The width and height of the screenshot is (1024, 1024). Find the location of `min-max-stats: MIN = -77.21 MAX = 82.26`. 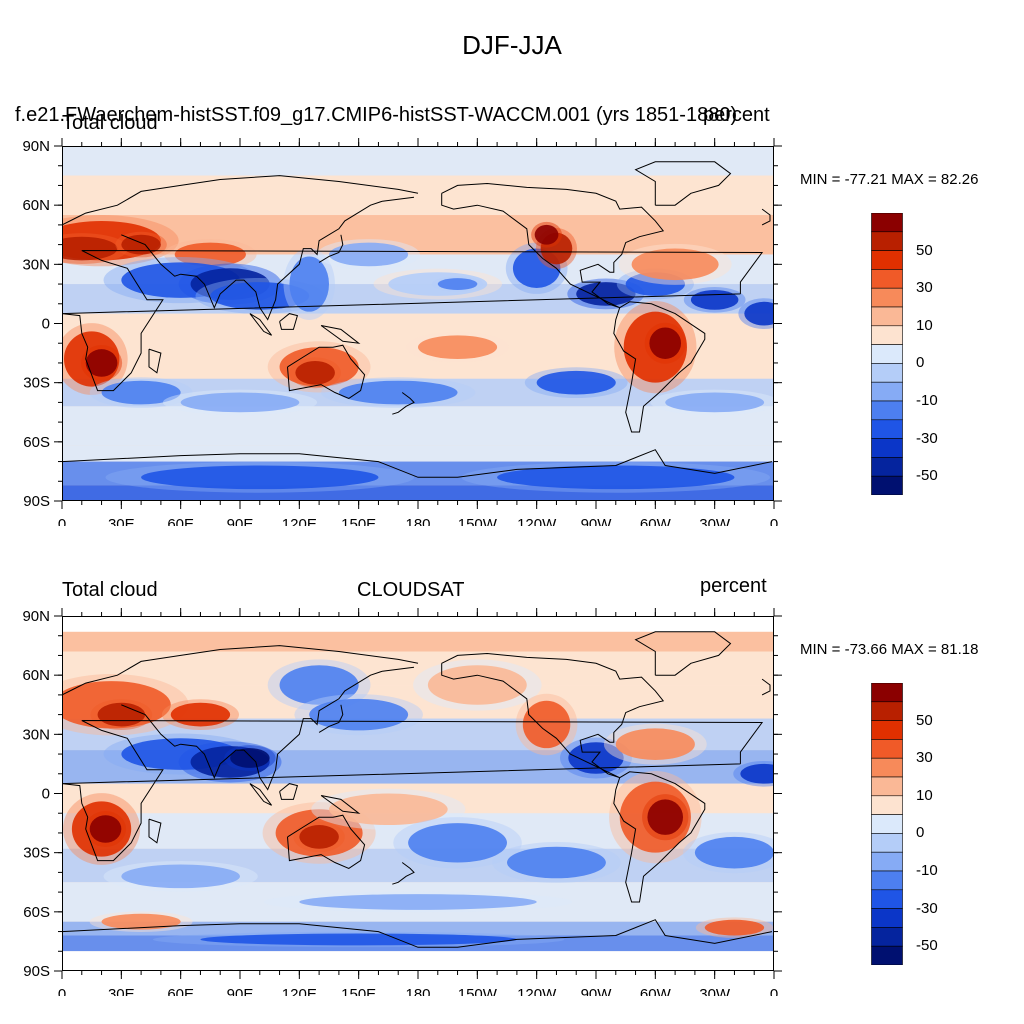

min-max-stats: MIN = -77.21 MAX = 82.26 is located at coordinates (889, 179).